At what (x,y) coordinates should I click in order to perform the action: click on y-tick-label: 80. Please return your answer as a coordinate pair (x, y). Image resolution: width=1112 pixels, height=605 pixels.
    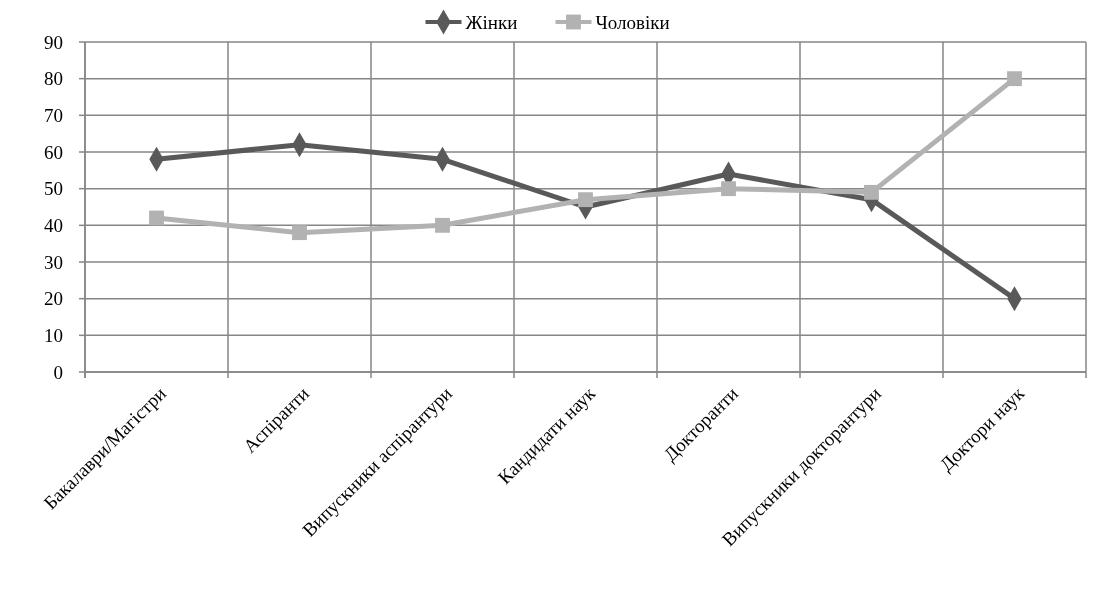
    Looking at the image, I should click on (53, 79).